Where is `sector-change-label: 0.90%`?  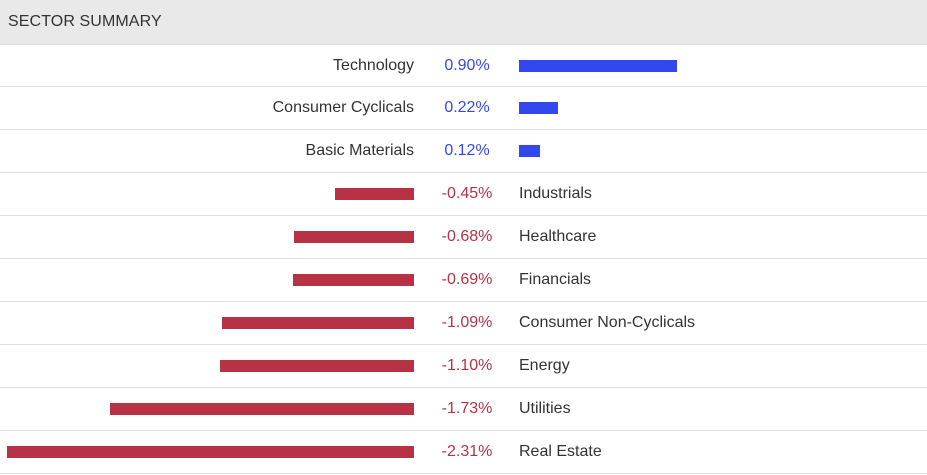 sector-change-label: 0.90% is located at coordinates (467, 65).